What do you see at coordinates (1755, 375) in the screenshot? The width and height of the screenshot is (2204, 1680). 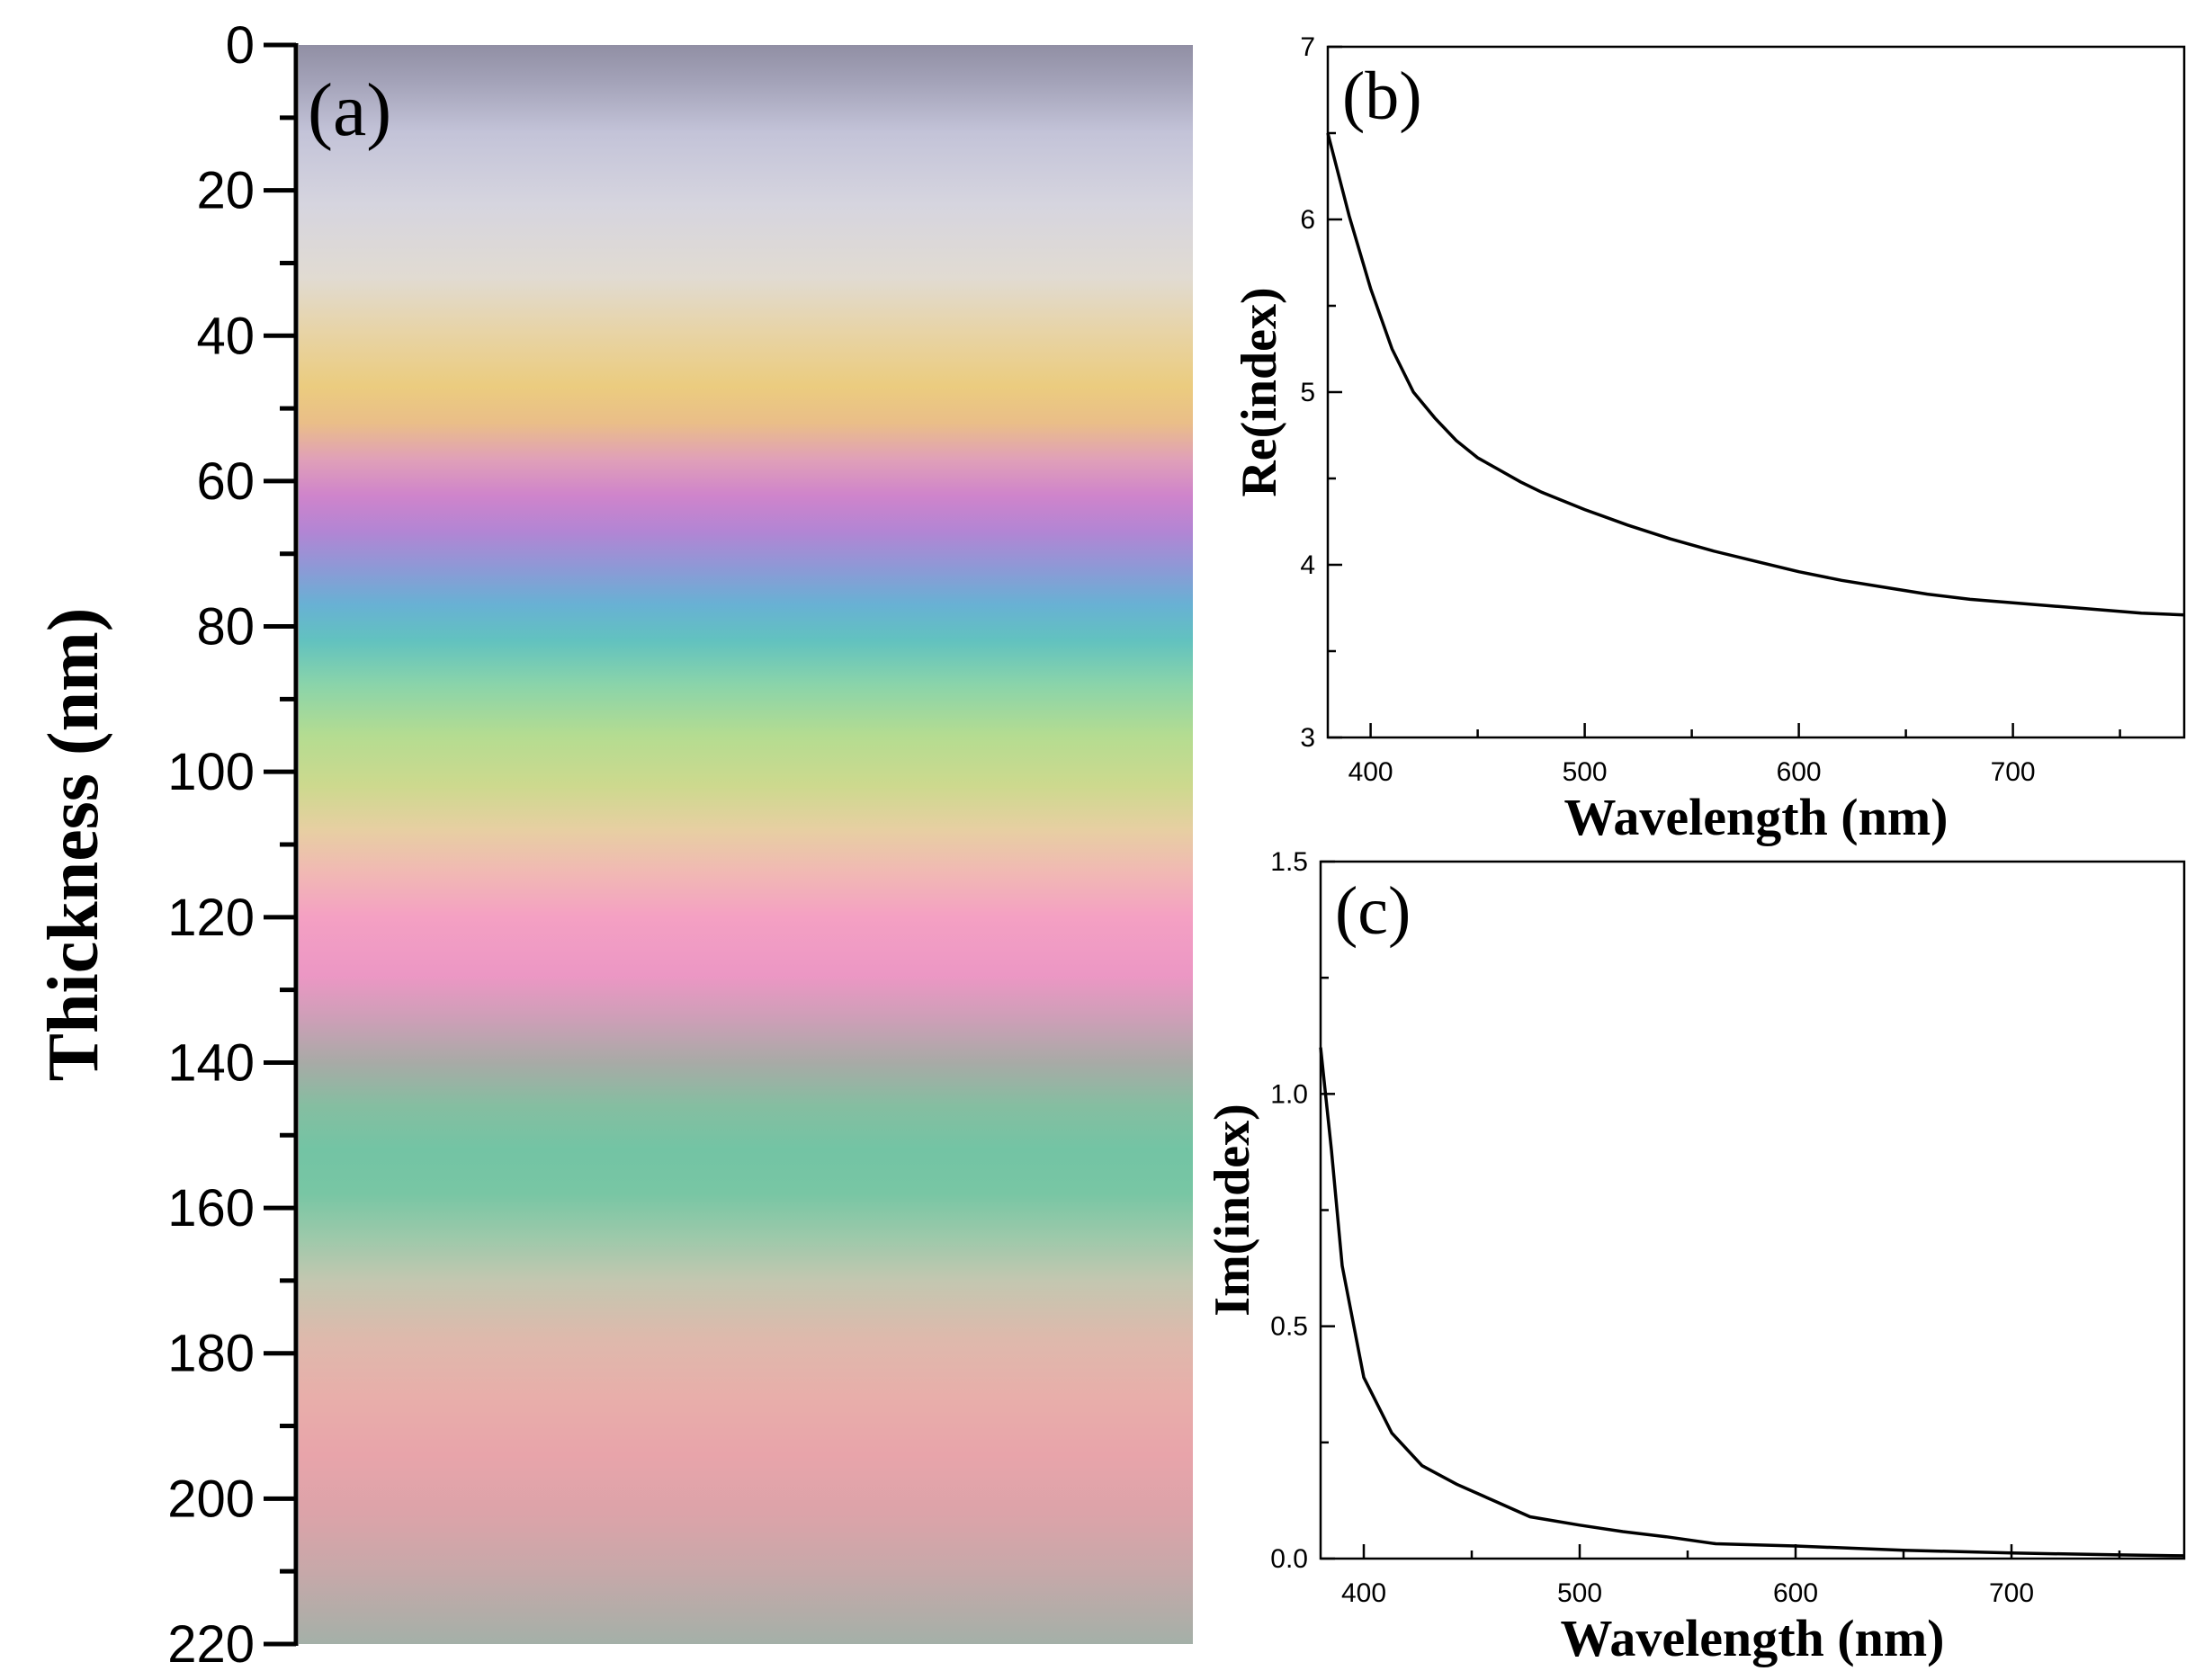 I see `b-series-line` at bounding box center [1755, 375].